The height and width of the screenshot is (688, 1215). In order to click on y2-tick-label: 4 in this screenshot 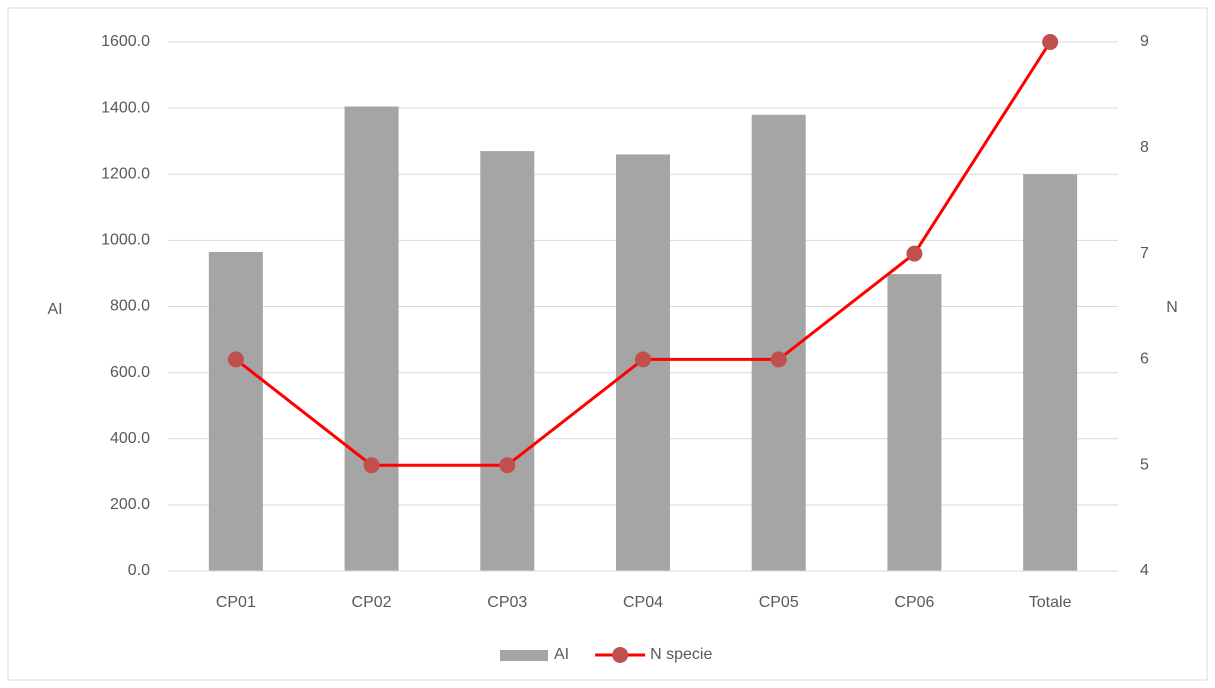, I will do `click(1144, 570)`.